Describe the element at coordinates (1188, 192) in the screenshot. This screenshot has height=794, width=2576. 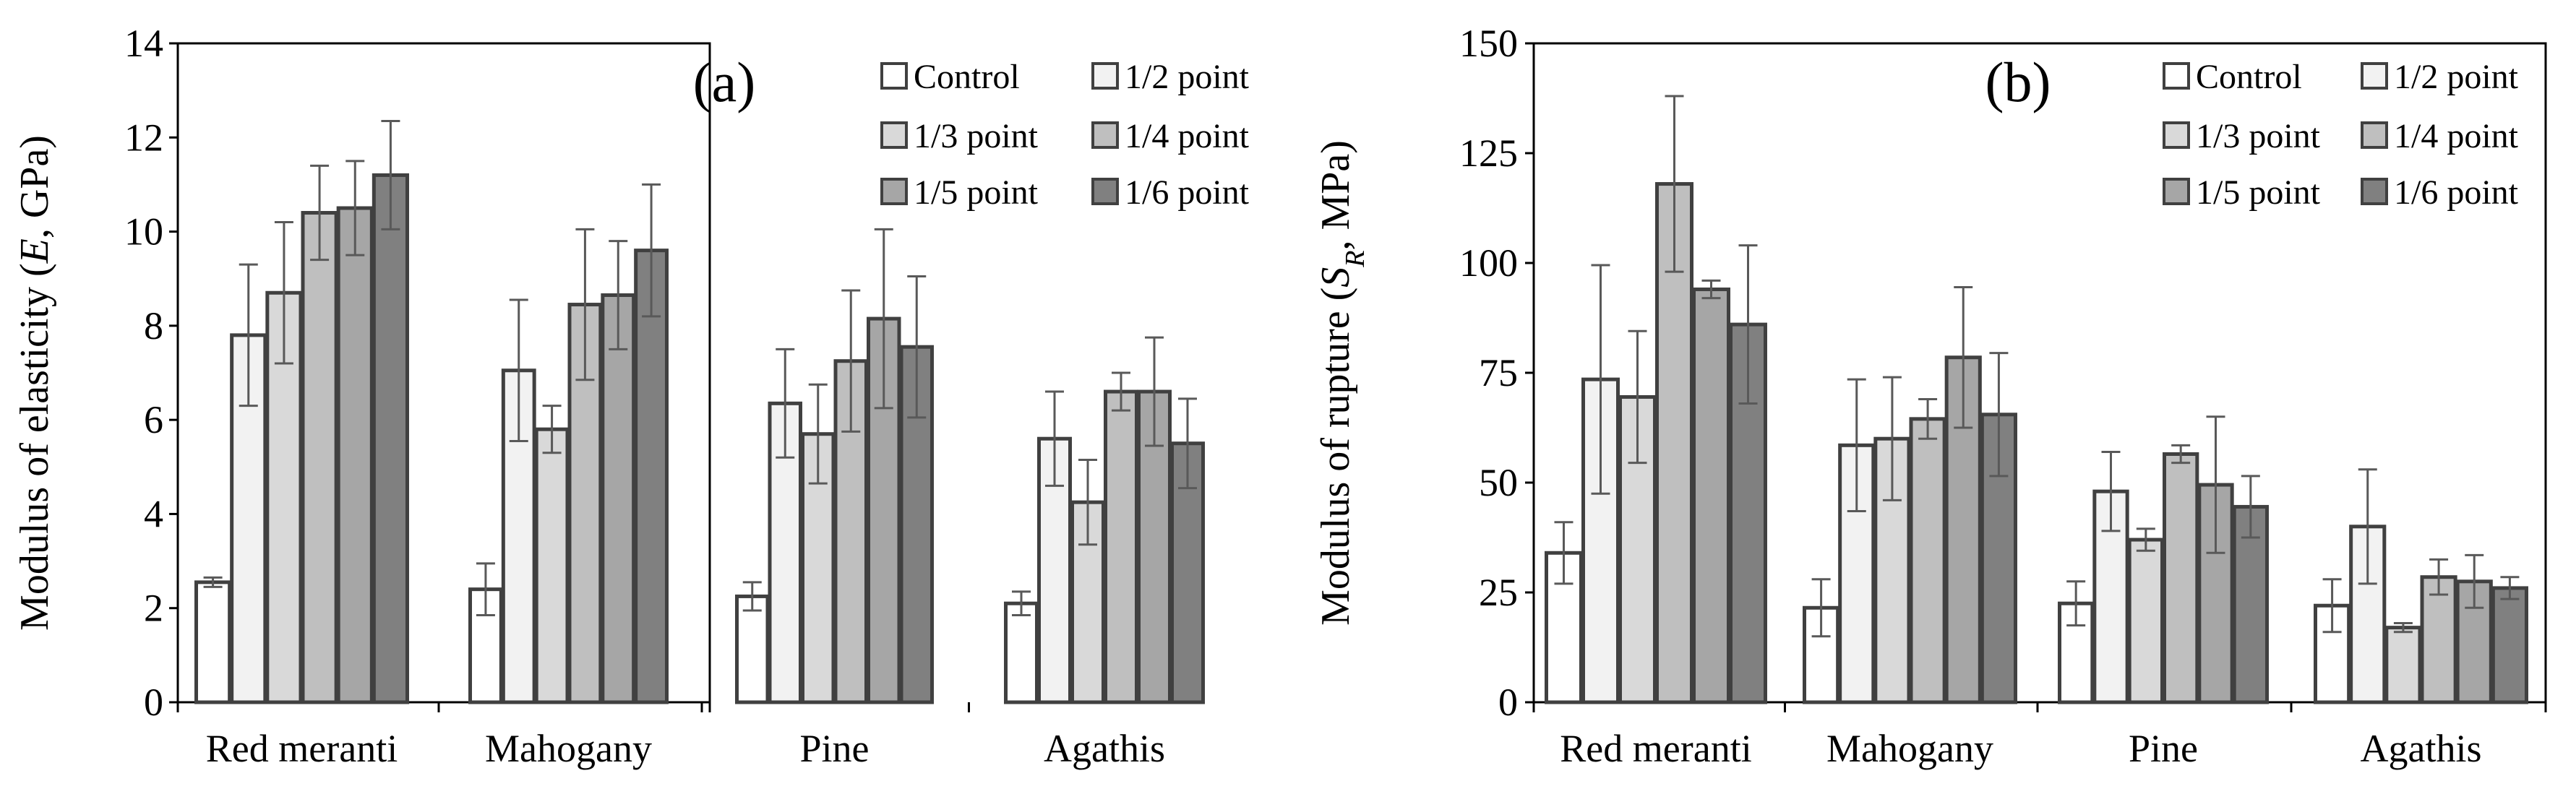
I see `chart-a-legend-label: 1/6 point` at that location.